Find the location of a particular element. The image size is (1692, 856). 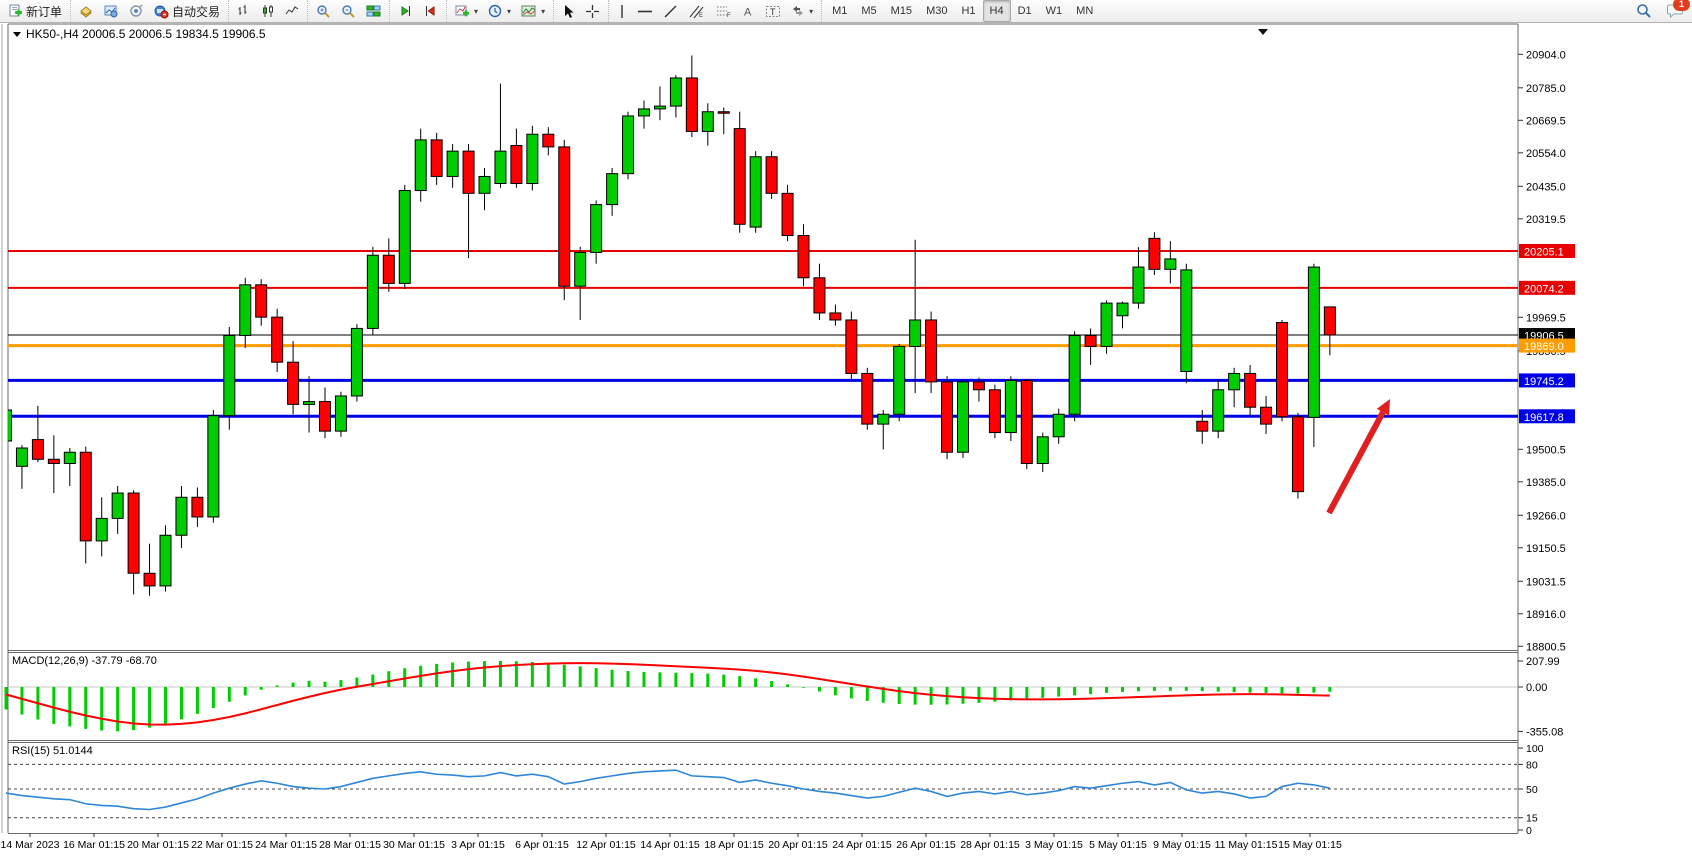

rsi-panel: 100 80 50 150 RSI(15) 51.0144 is located at coordinates (774, 790).